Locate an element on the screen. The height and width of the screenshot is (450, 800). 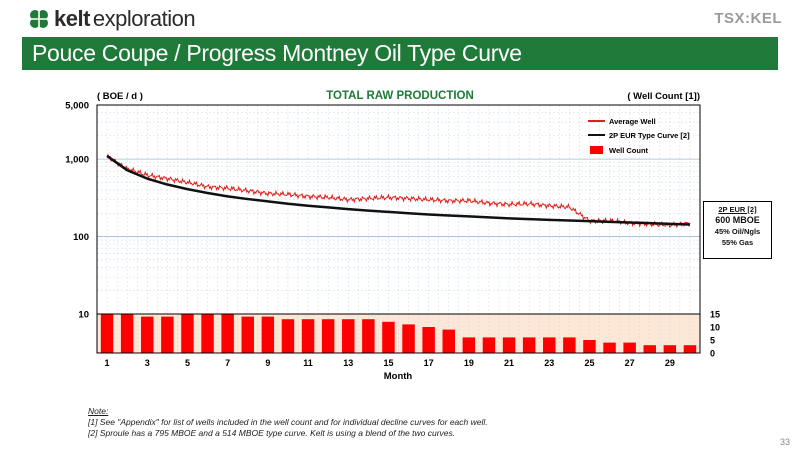
x-tick-label: 21 is located at coordinates (509, 363).